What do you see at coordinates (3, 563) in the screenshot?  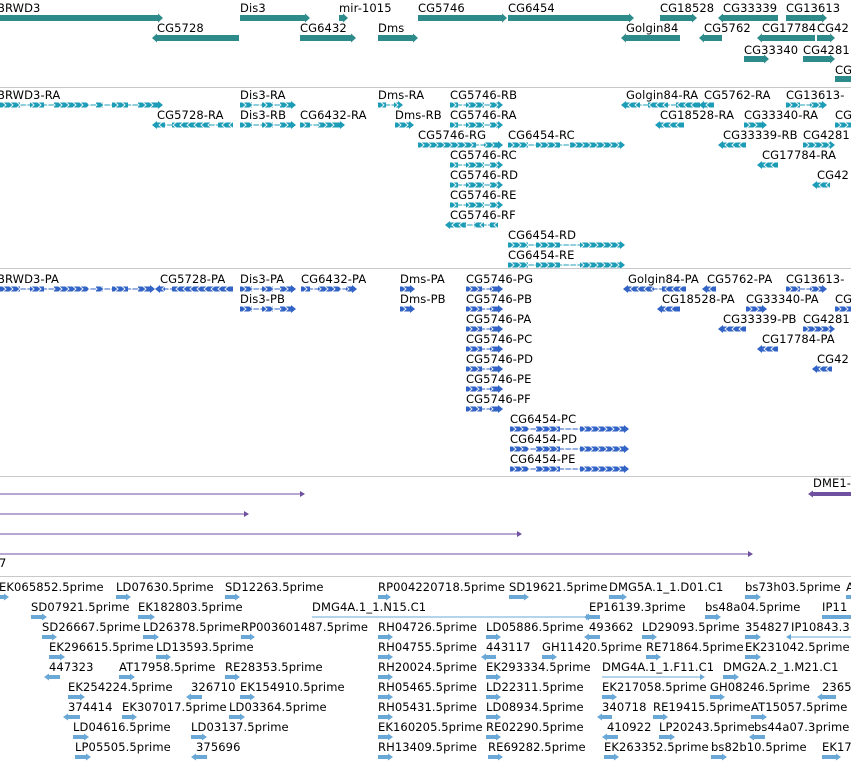 I see `feature-label: 7` at bounding box center [3, 563].